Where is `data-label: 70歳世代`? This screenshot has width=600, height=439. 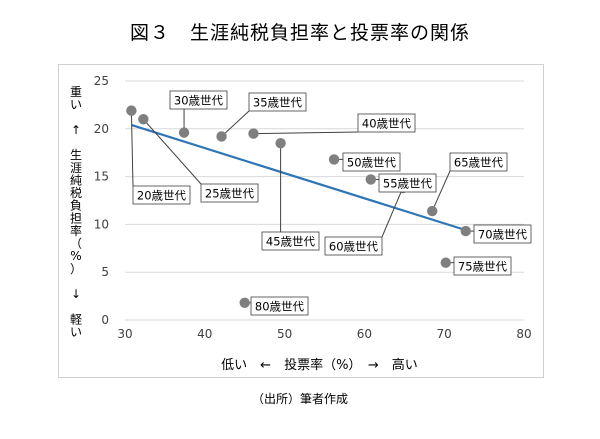
data-label: 70歳世代 is located at coordinates (503, 235).